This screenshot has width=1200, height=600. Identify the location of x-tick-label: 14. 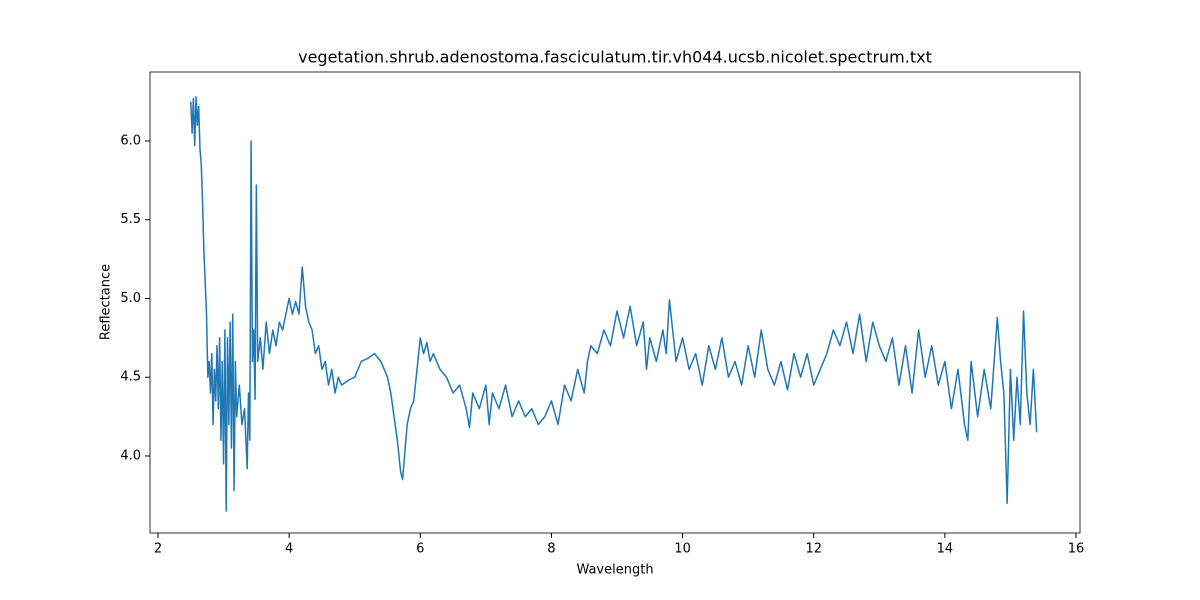
(945, 549).